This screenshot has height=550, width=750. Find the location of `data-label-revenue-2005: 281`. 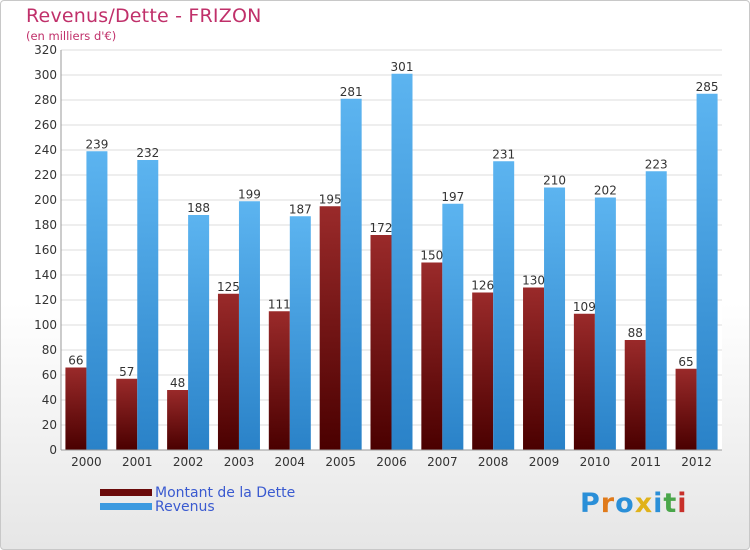

data-label-revenue-2005: 281 is located at coordinates (351, 92).